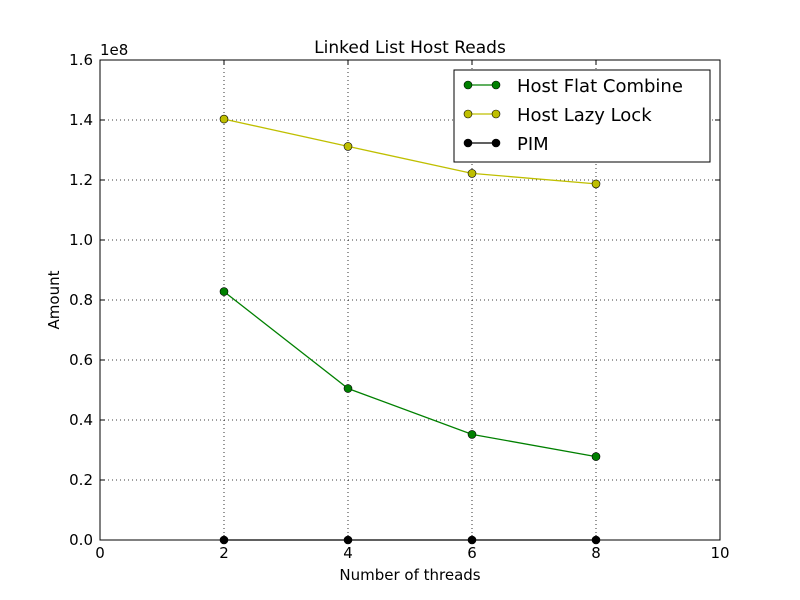 This screenshot has width=800, height=600. I want to click on legend-label-pim: PIM, so click(533, 144).